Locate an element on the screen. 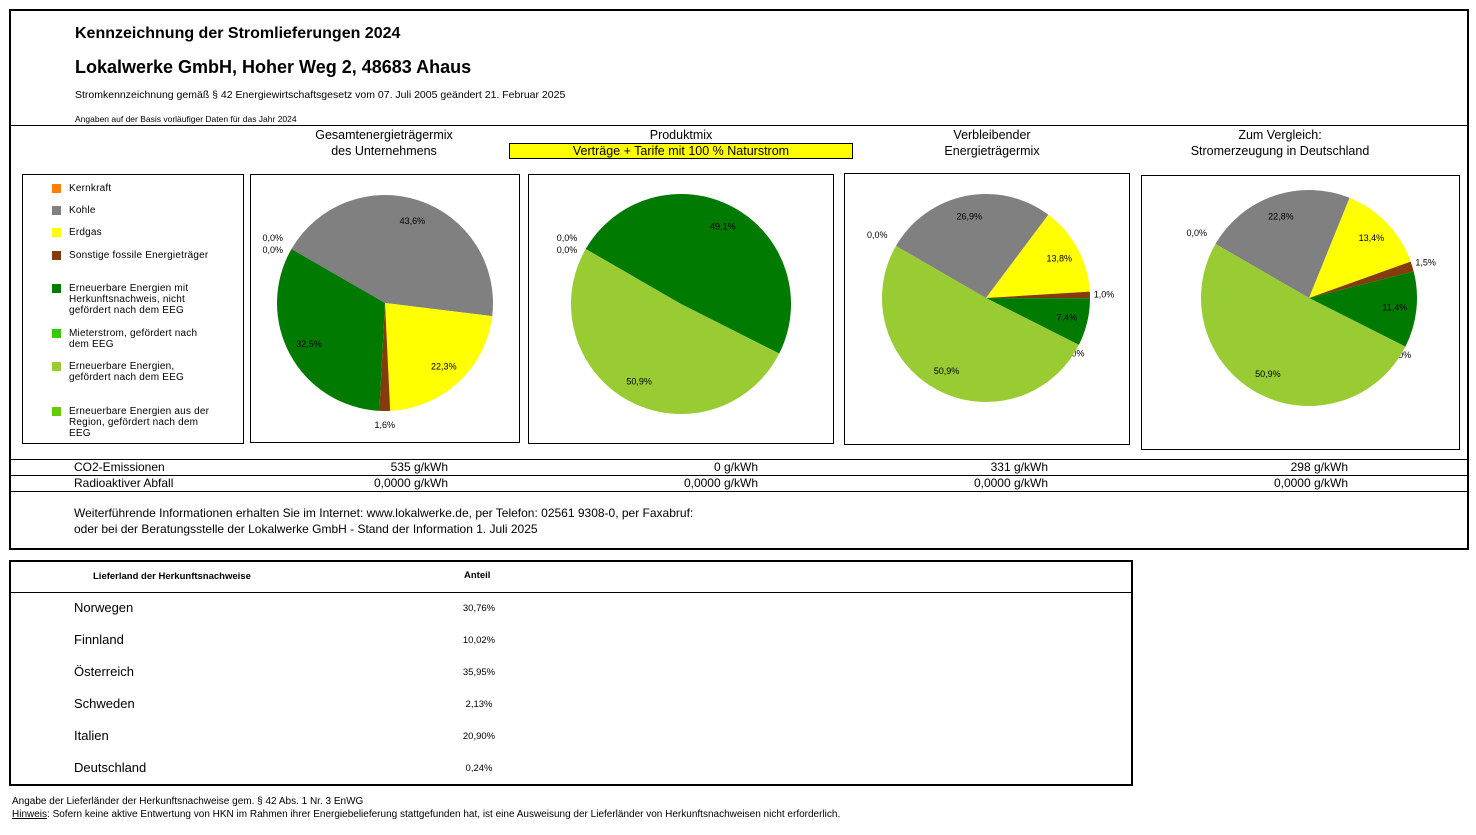 Image resolution: width=1476 pixels, height=835 pixels. pie-data-label: 32,5% is located at coordinates (309, 344).